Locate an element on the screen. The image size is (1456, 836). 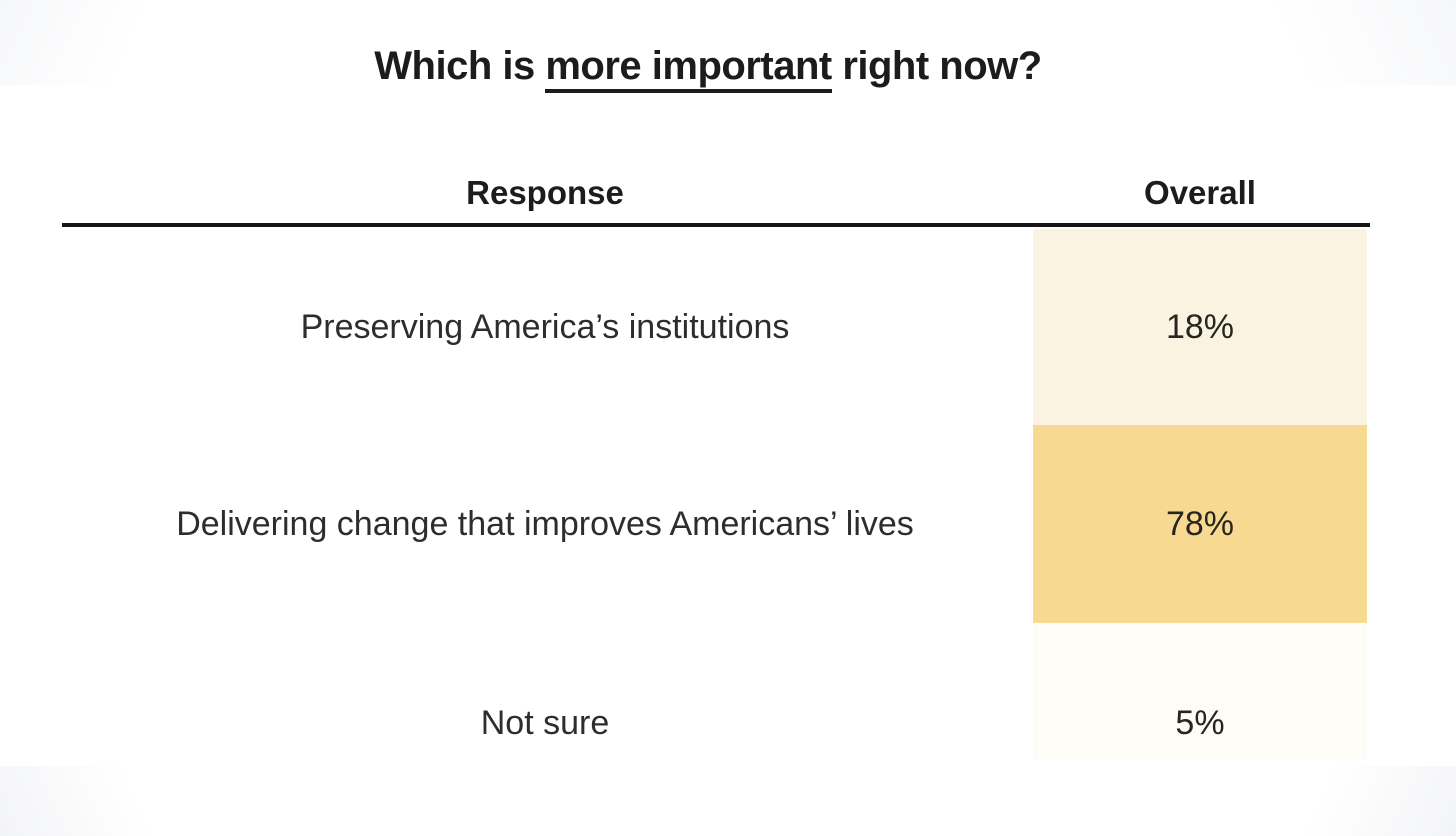
bottom-crop-band is located at coordinates (728, 798).